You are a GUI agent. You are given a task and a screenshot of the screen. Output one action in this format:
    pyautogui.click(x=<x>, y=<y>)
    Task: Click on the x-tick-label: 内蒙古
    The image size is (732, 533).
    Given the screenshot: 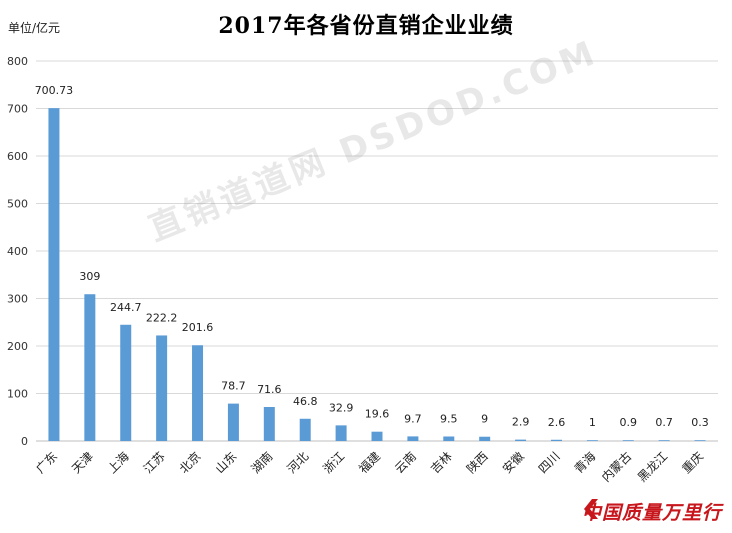 What is the action you would take?
    pyautogui.click(x=616, y=467)
    